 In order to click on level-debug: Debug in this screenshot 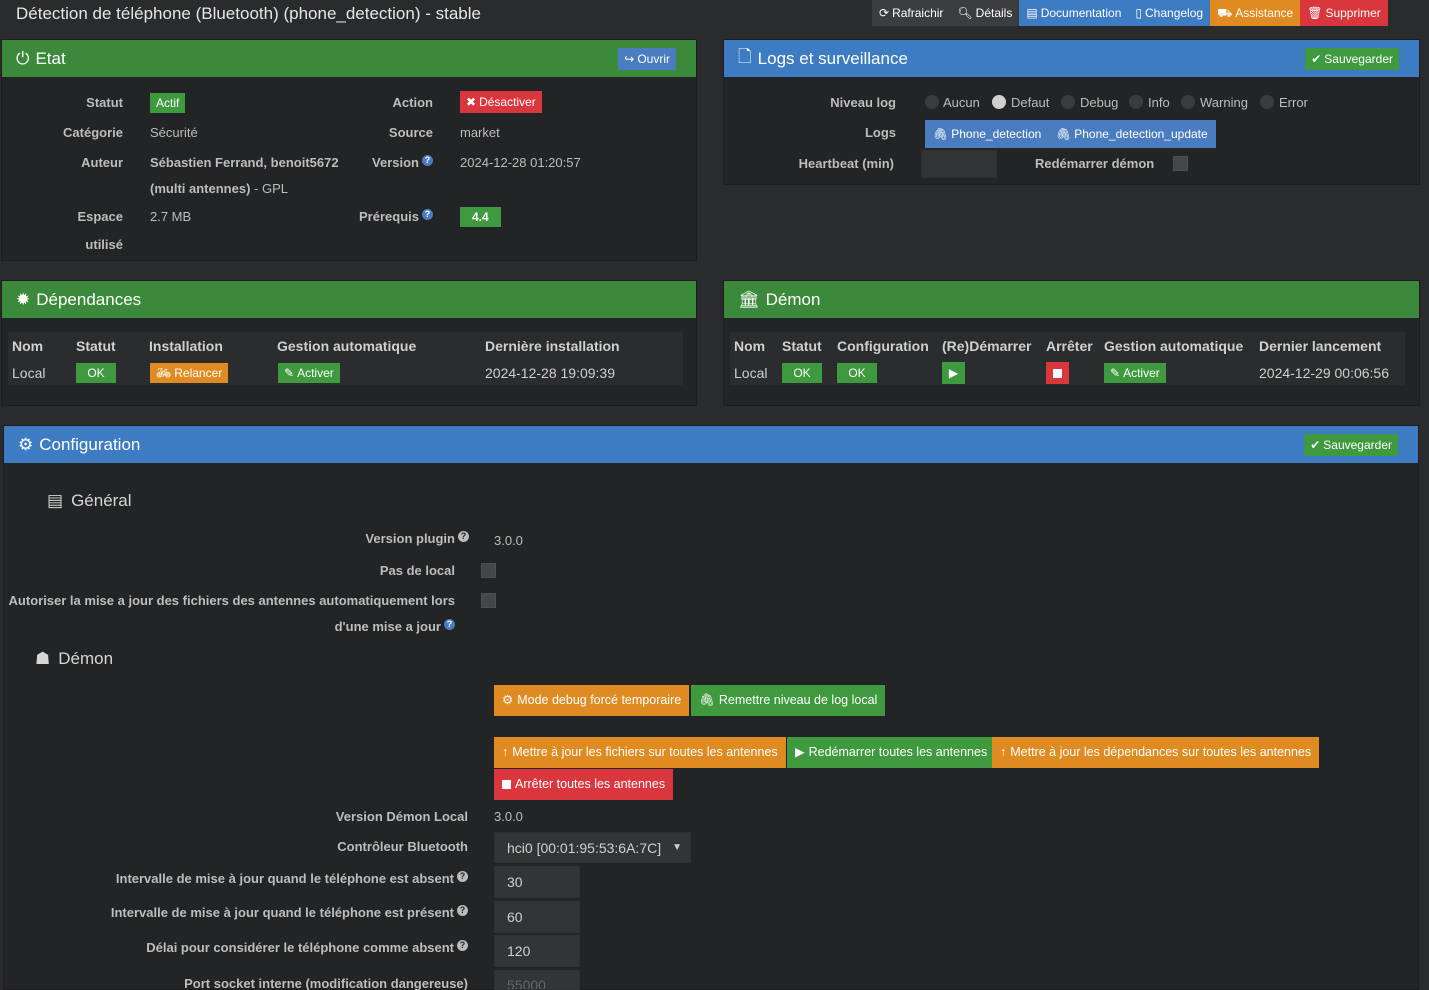, I will do `click(1099, 102)`.